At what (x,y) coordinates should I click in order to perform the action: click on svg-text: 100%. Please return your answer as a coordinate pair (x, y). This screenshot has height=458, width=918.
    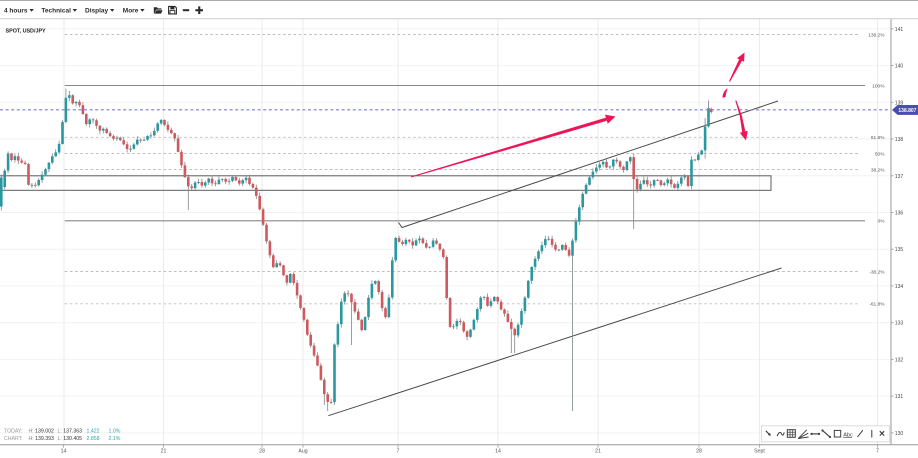
    Looking at the image, I should click on (878, 86).